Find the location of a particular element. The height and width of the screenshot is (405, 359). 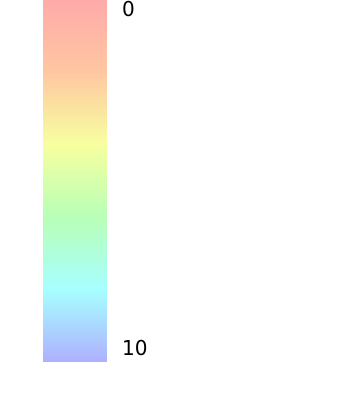

colorbar-tick-min: 0 is located at coordinates (128, 10).